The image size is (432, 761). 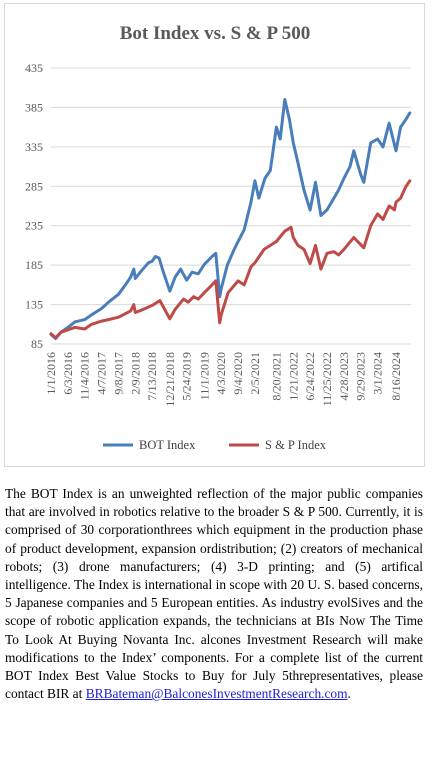 What do you see at coordinates (34, 68) in the screenshot?
I see `y-tick-label: 435` at bounding box center [34, 68].